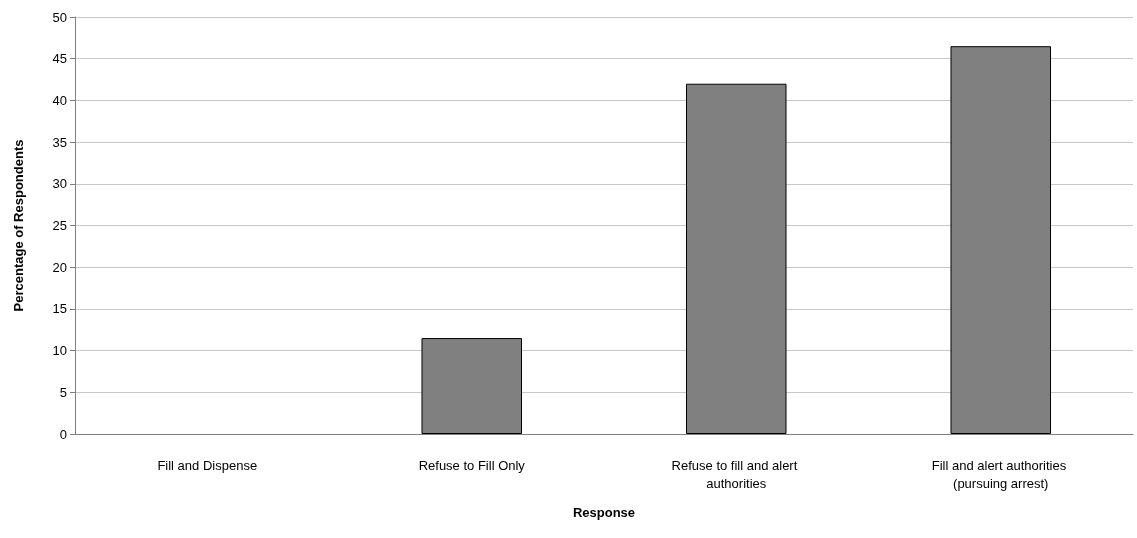  What do you see at coordinates (59, 100) in the screenshot?
I see `y-tick-label: 40` at bounding box center [59, 100].